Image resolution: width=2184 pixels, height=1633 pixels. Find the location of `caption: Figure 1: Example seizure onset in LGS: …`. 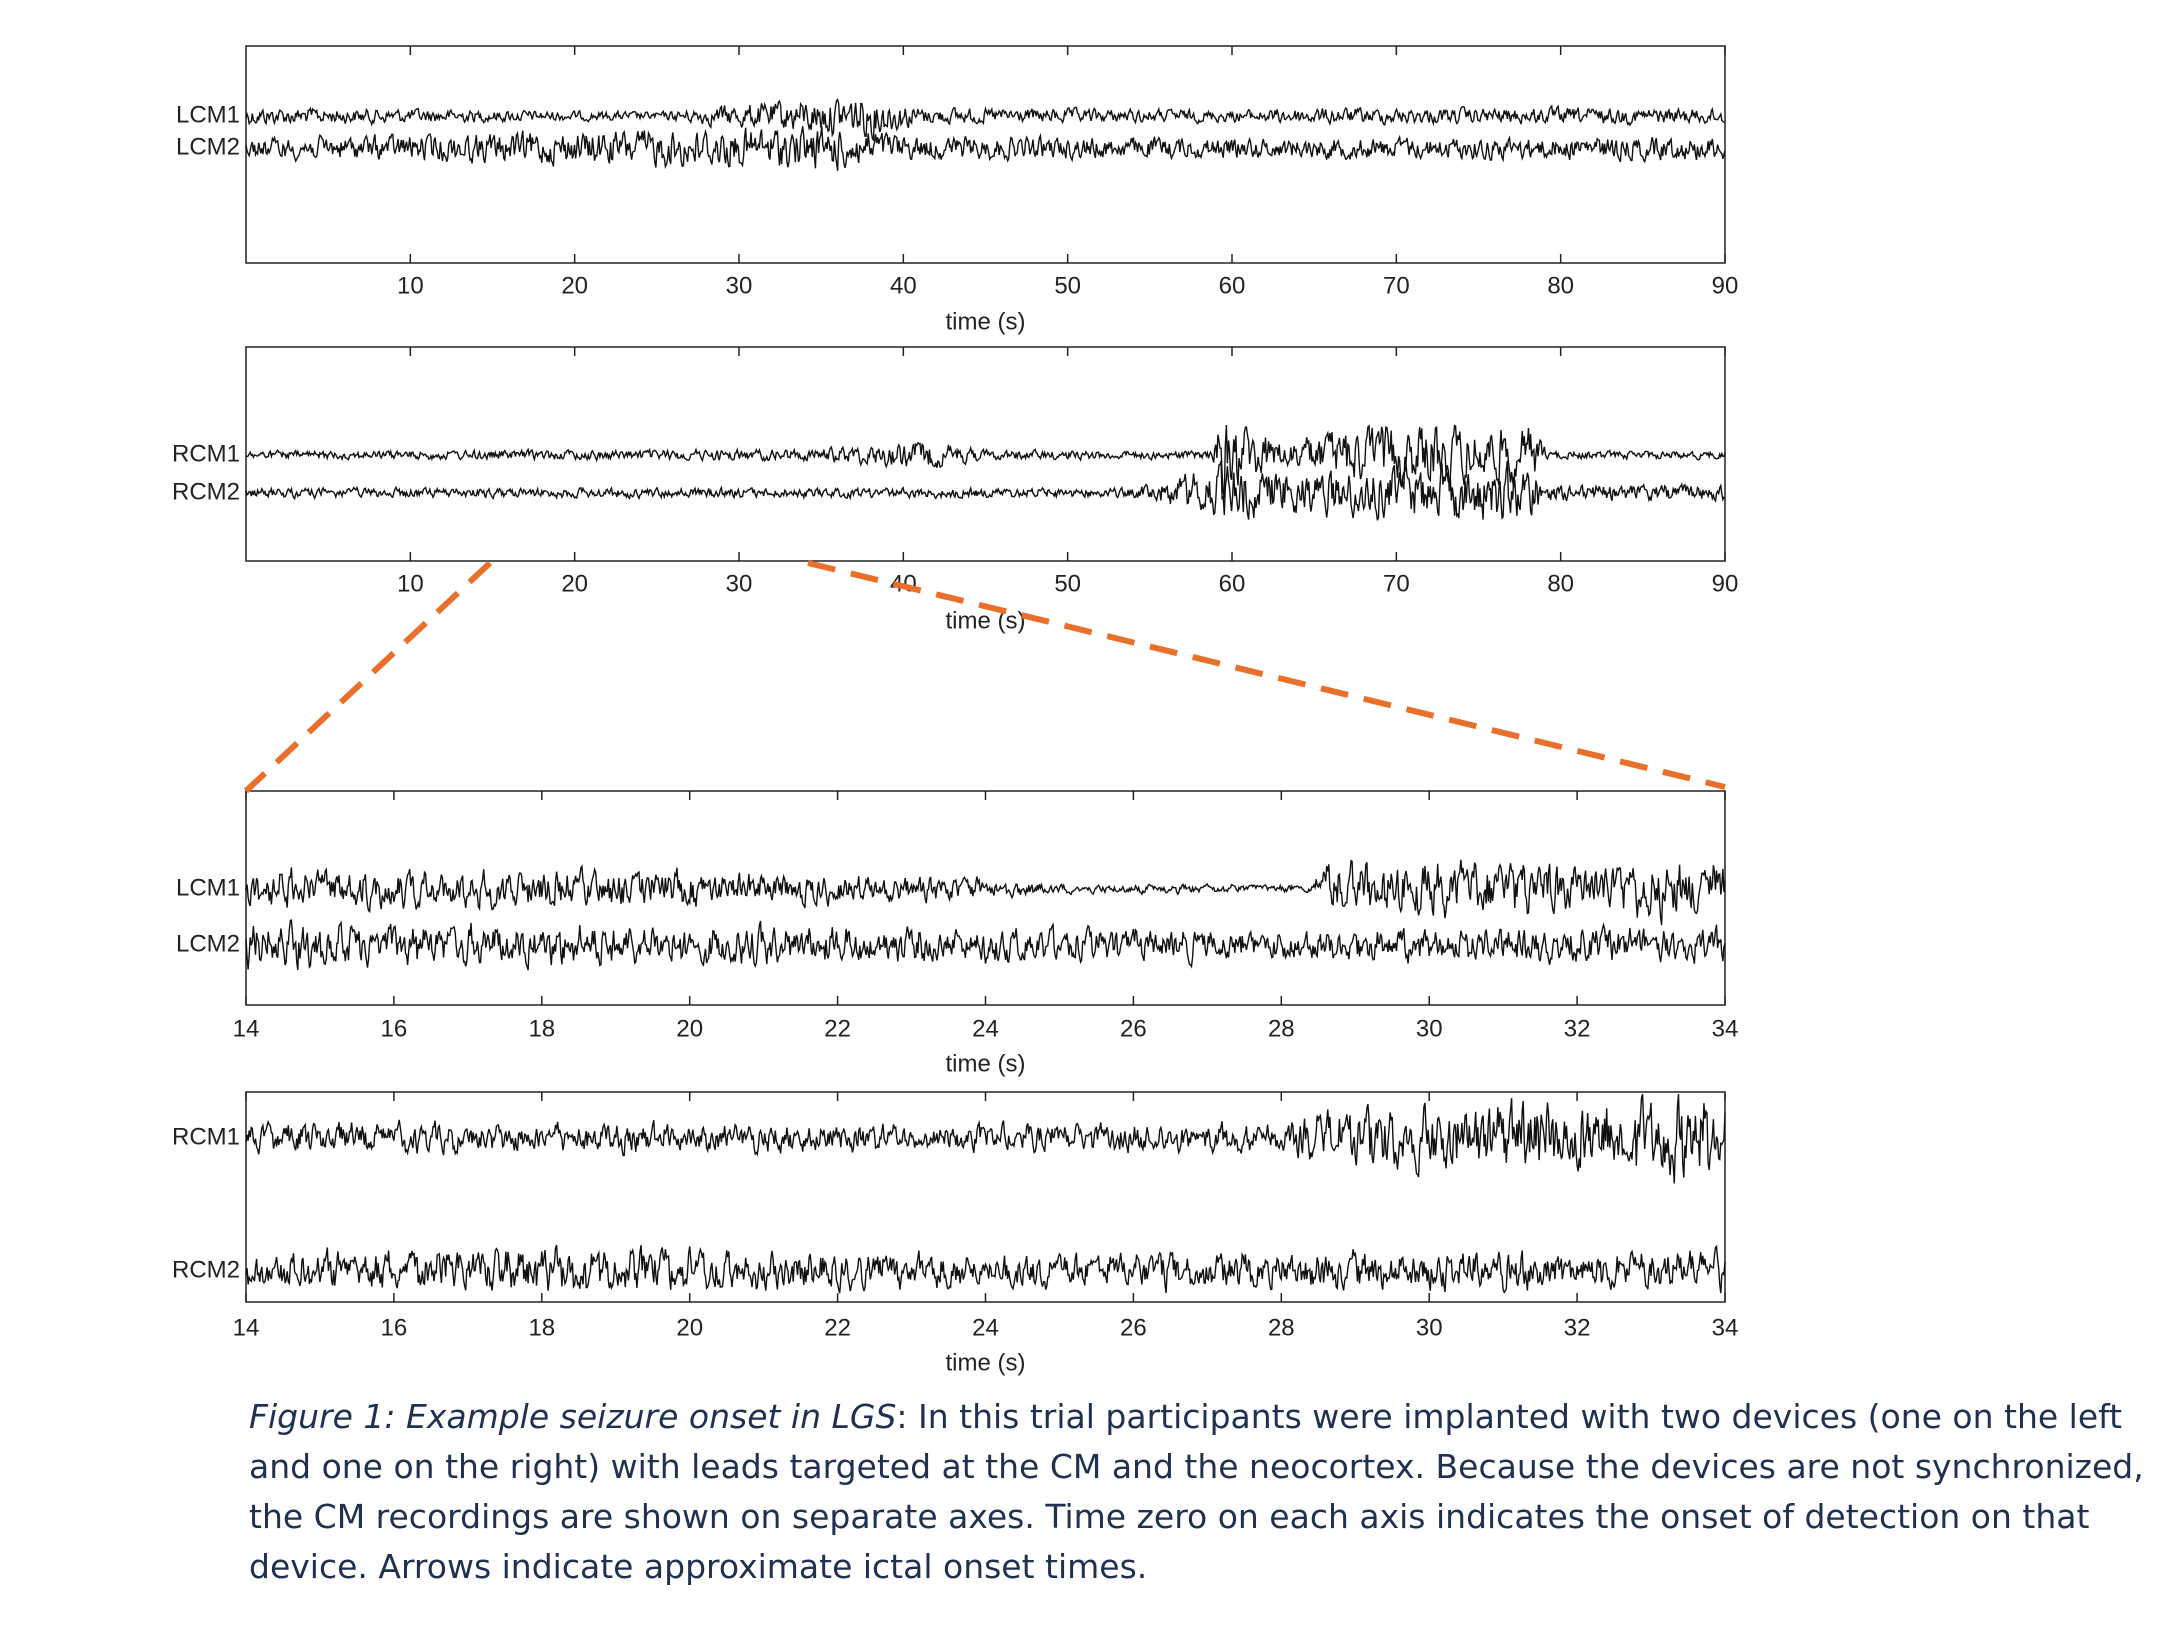

caption: Figure 1: Example seizure onset in LGS: … is located at coordinates (1214, 1492).